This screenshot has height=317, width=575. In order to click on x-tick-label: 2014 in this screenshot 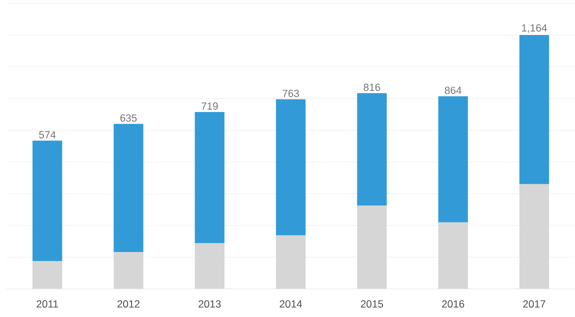, I will do `click(291, 304)`.